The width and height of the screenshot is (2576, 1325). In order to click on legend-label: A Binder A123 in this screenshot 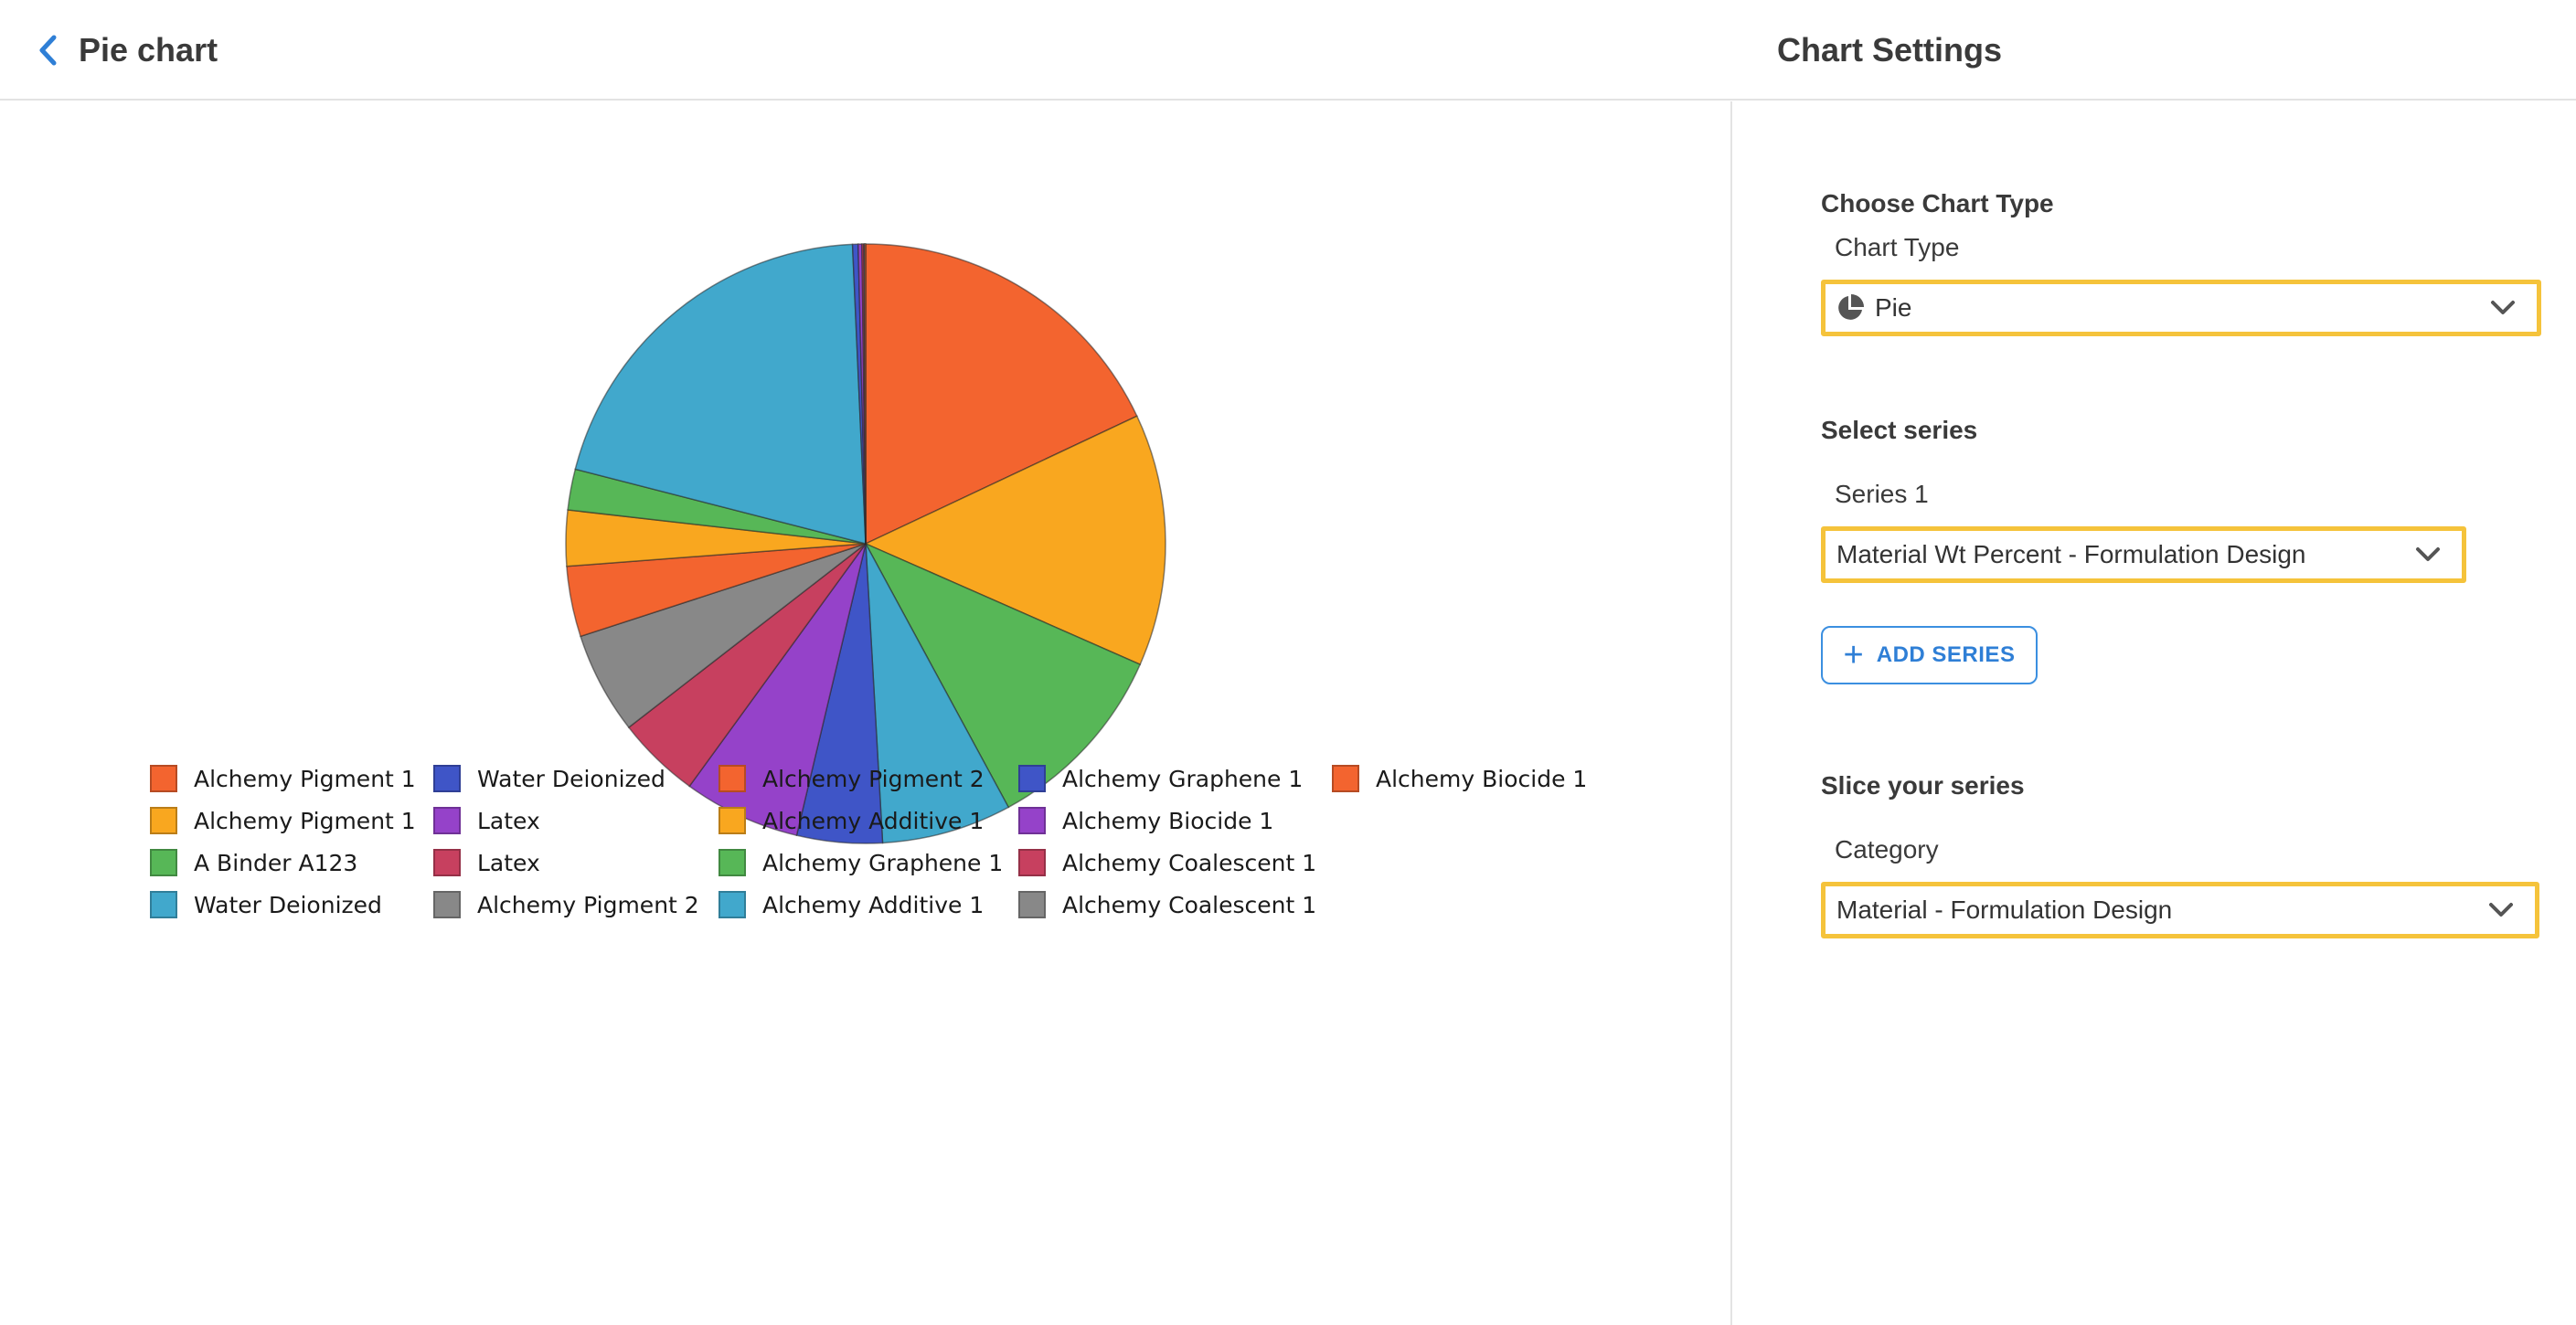, I will do `click(276, 862)`.